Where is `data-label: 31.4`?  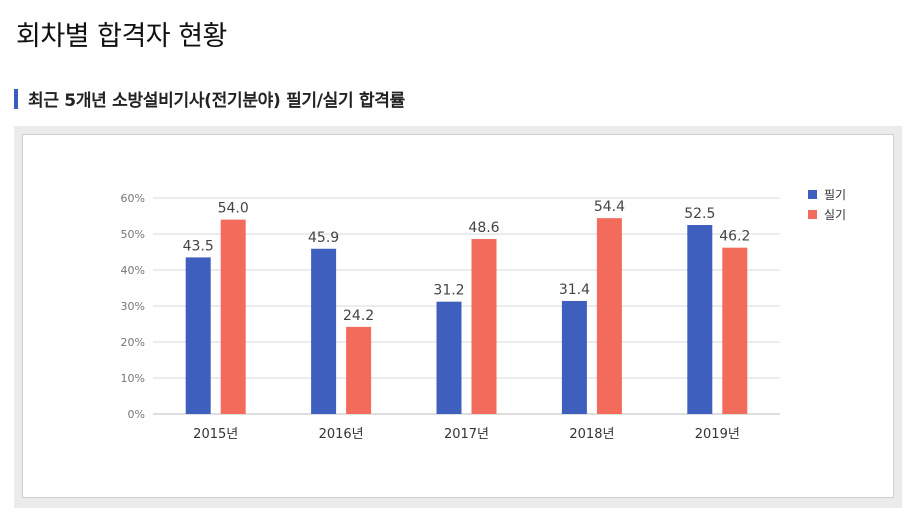 data-label: 31.4 is located at coordinates (574, 290).